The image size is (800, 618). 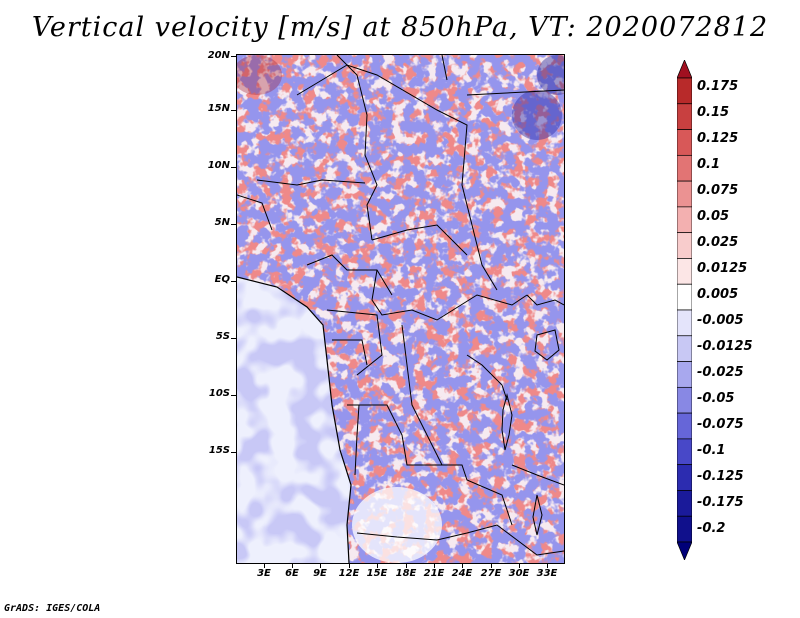 What do you see at coordinates (718, 242) in the screenshot?
I see `colorbar-label: 0.025` at bounding box center [718, 242].